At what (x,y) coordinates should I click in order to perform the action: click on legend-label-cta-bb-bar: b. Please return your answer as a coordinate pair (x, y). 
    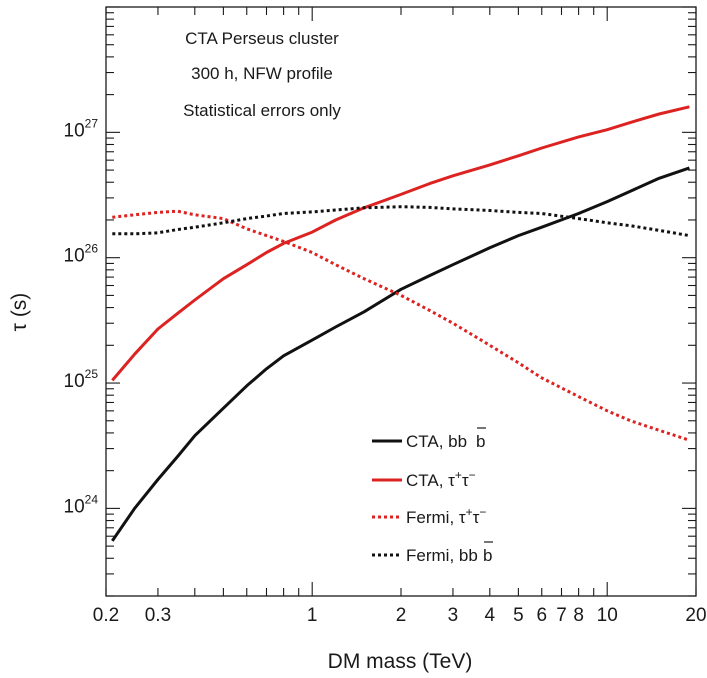
    Looking at the image, I should click on (480, 441).